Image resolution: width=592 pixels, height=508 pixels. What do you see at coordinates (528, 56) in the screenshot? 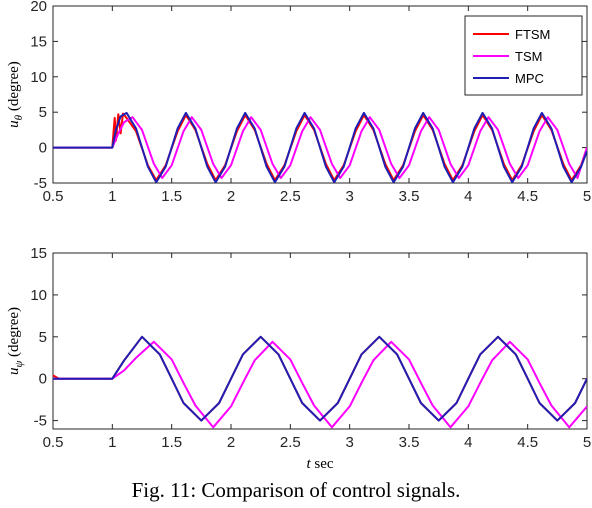
I see `legend-label-tsm: TSM` at bounding box center [528, 56].